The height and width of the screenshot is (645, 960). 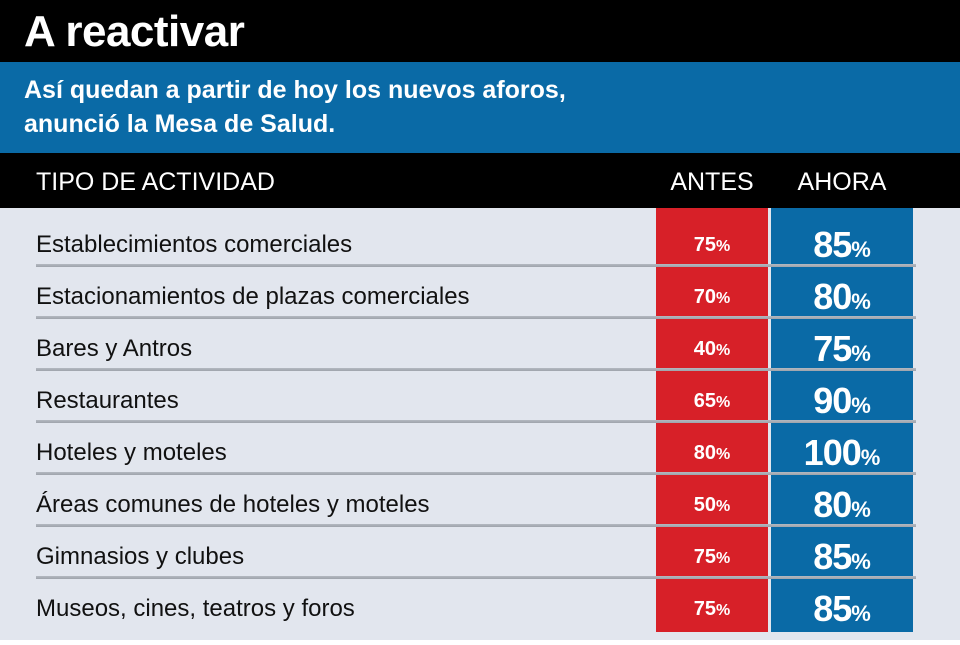 I want to click on ahora-value: 75%, so click(x=842, y=351).